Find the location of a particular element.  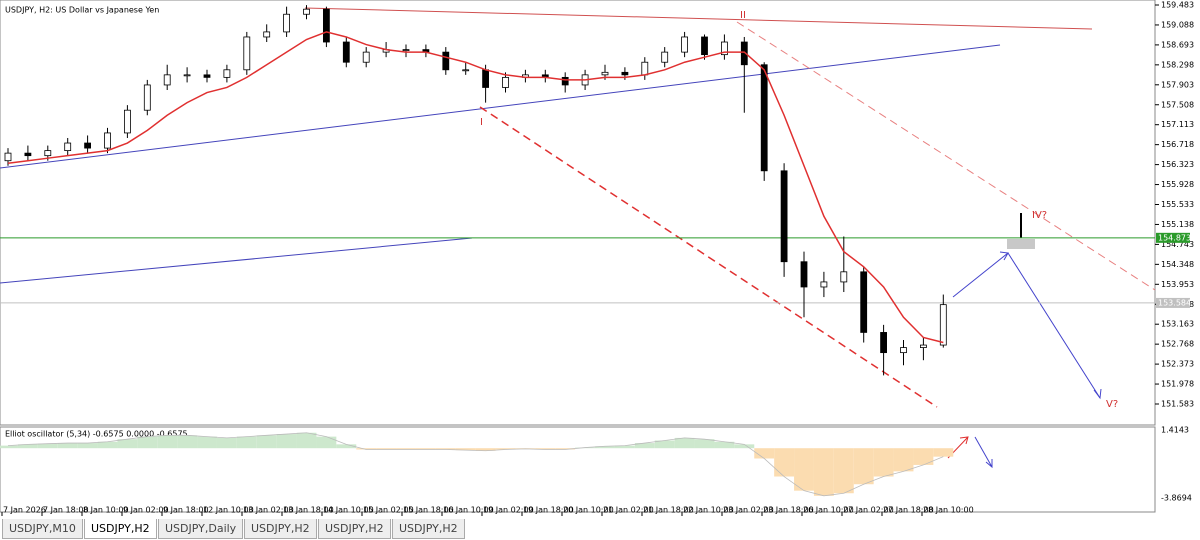

y-tick-label: 156.718 is located at coordinates (1177, 144).